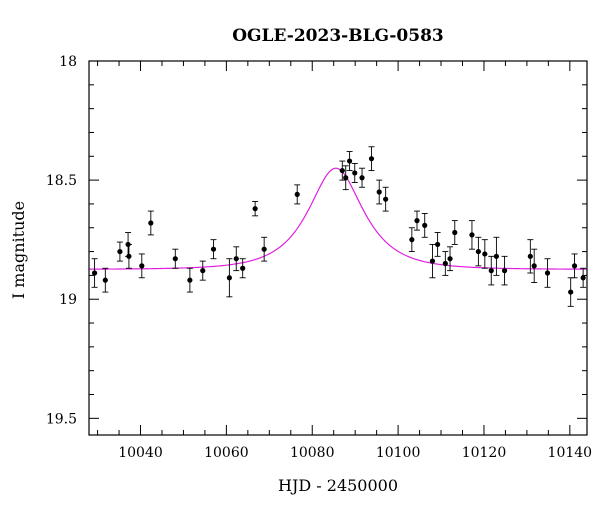 This screenshot has width=600, height=512. What do you see at coordinates (484, 453) in the screenshot?
I see `x-tick-label: 10120` at bounding box center [484, 453].